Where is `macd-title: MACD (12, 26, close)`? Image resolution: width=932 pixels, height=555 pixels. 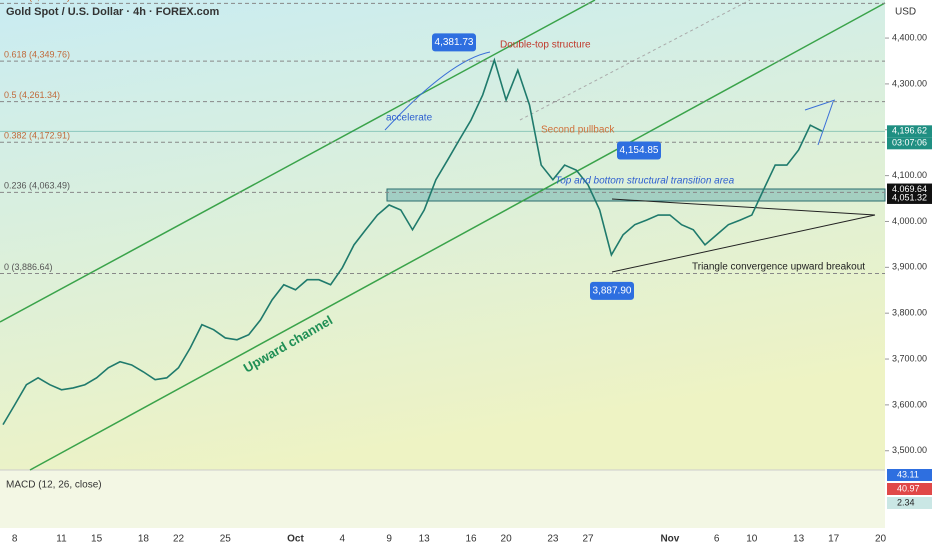 macd-title: MACD (12, 26, close) is located at coordinates (54, 485).